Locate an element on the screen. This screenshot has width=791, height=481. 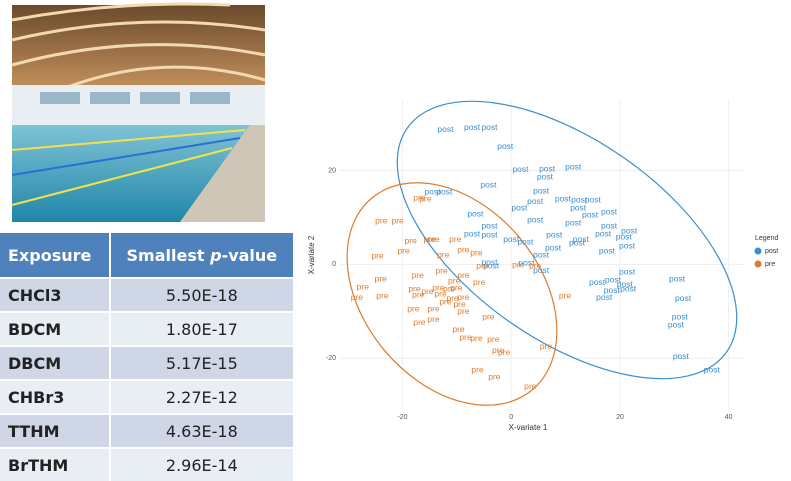
table-cell: TTHM is located at coordinates (55, 430).